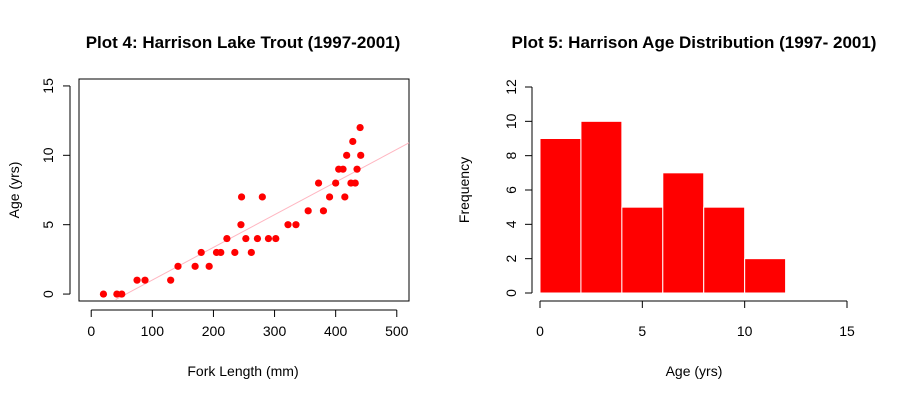 Image resolution: width=900 pixels, height=400 pixels. Describe the element at coordinates (242, 371) in the screenshot. I see `scatter-x-axis-label: Fork Length (mm)` at that location.